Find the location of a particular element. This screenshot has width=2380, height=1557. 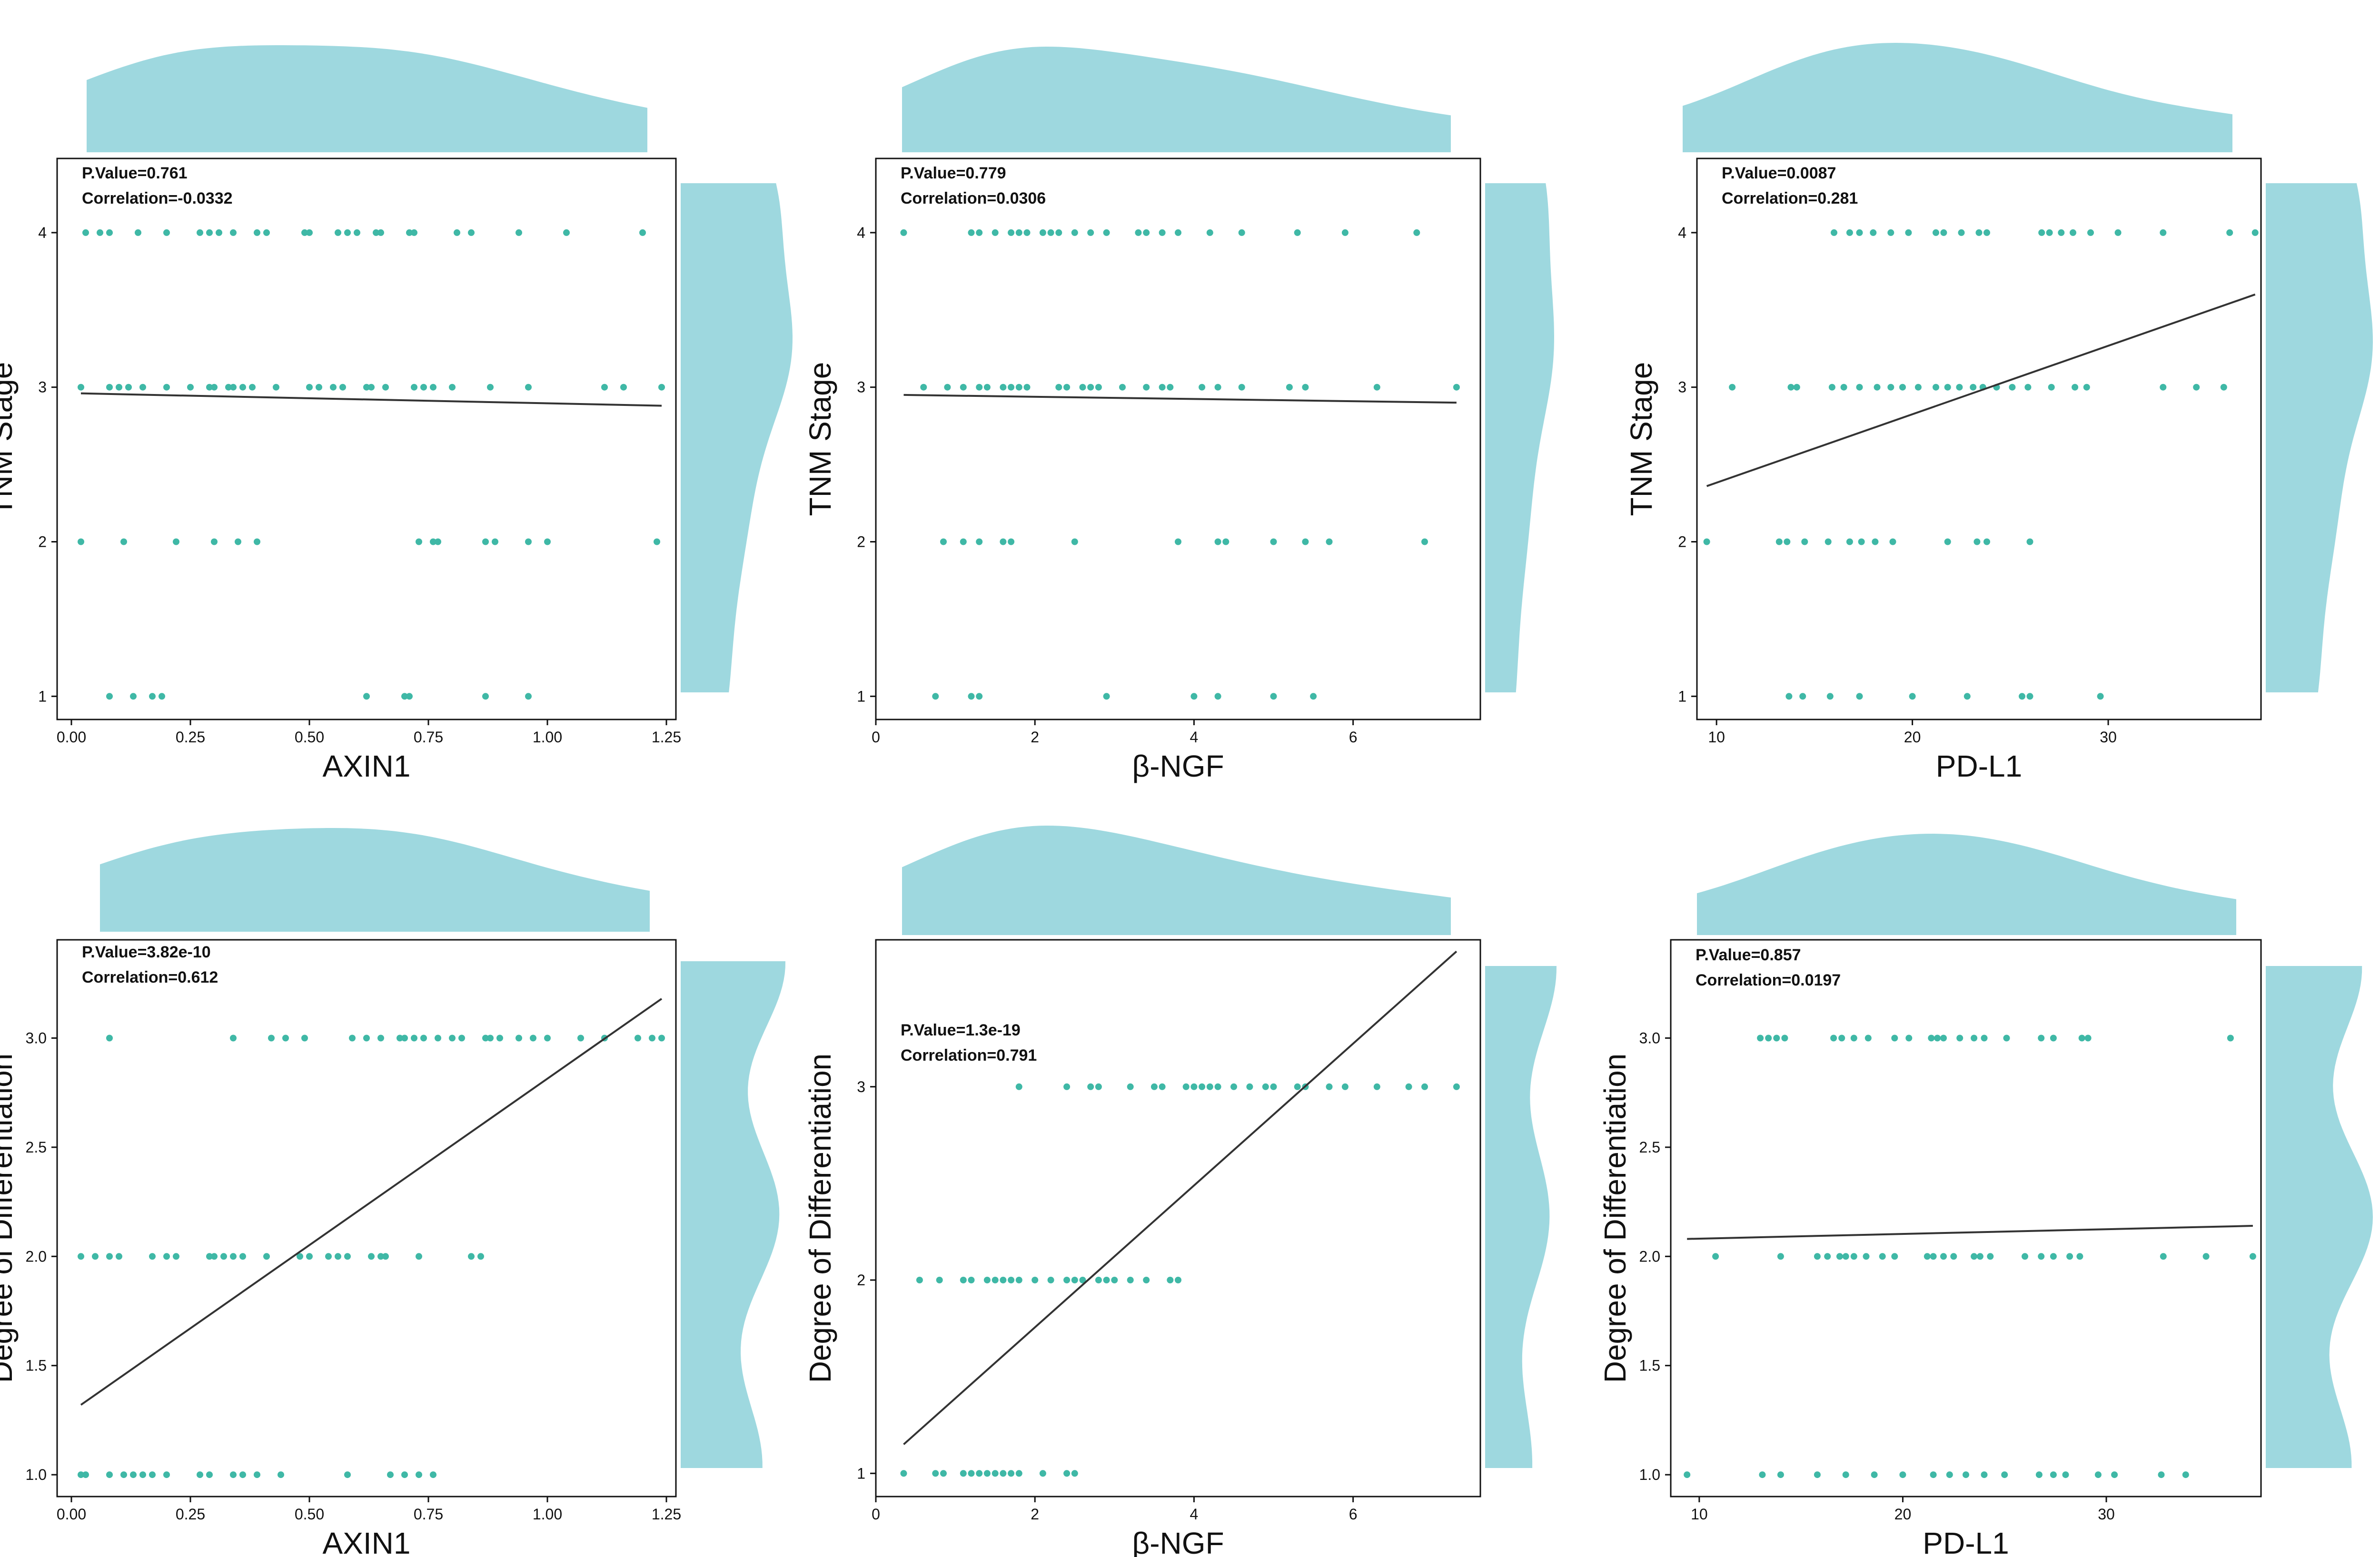

stat-annotation: Correlation=0.0306 is located at coordinates (973, 198).